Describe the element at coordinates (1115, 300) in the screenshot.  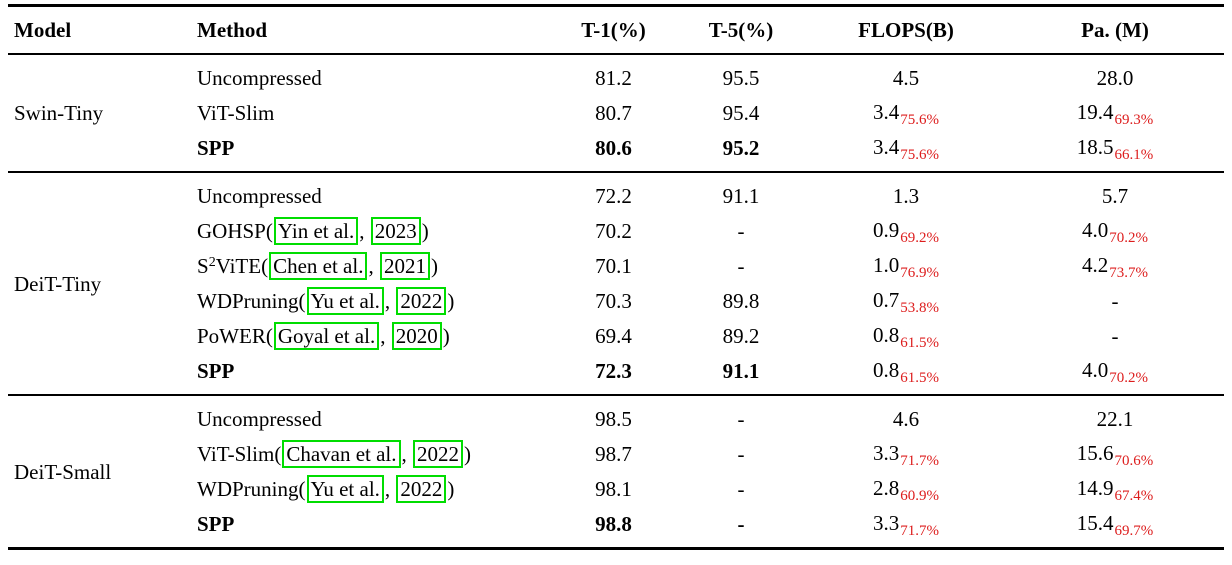
I see `pa-value: -` at that location.